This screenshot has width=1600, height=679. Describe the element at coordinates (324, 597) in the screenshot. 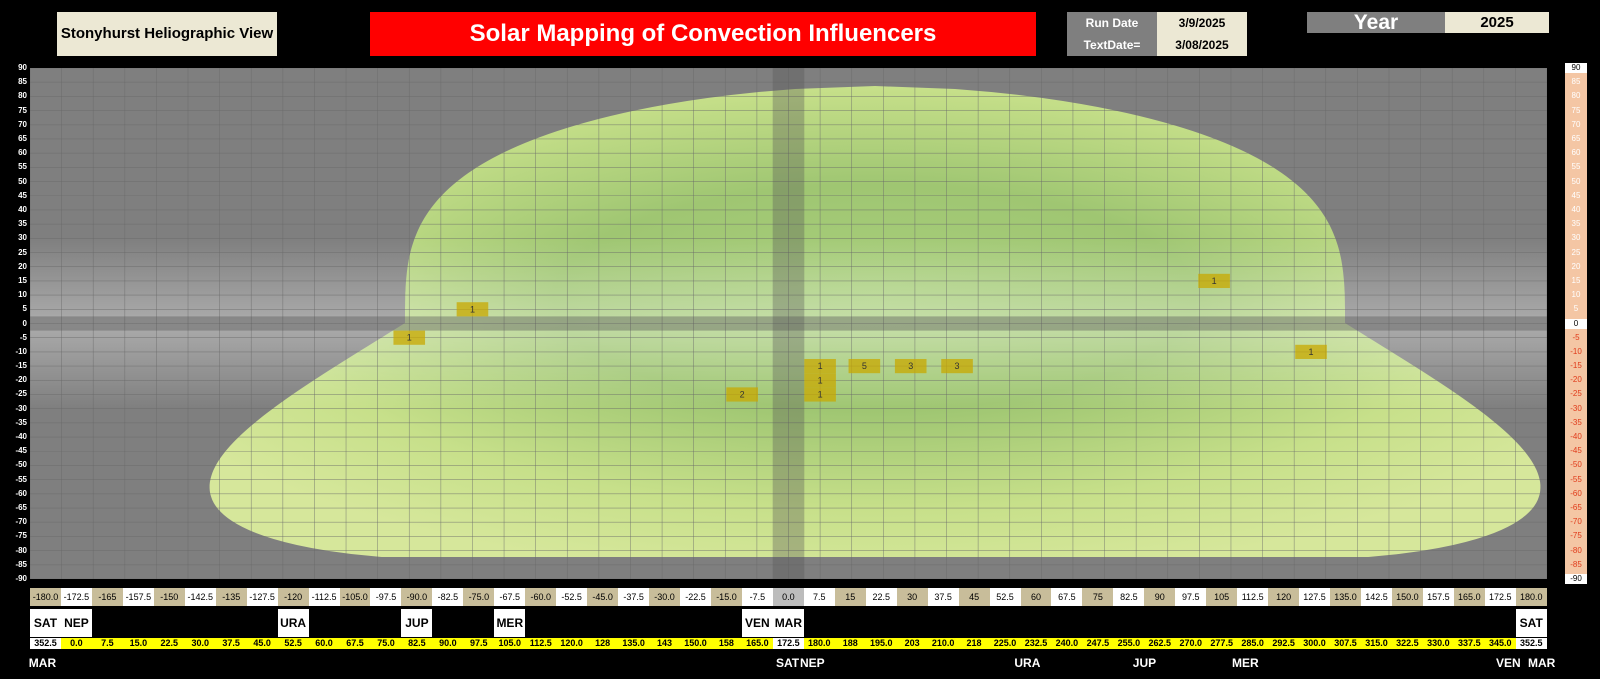

I see `longitude-label: -112.5` at that location.